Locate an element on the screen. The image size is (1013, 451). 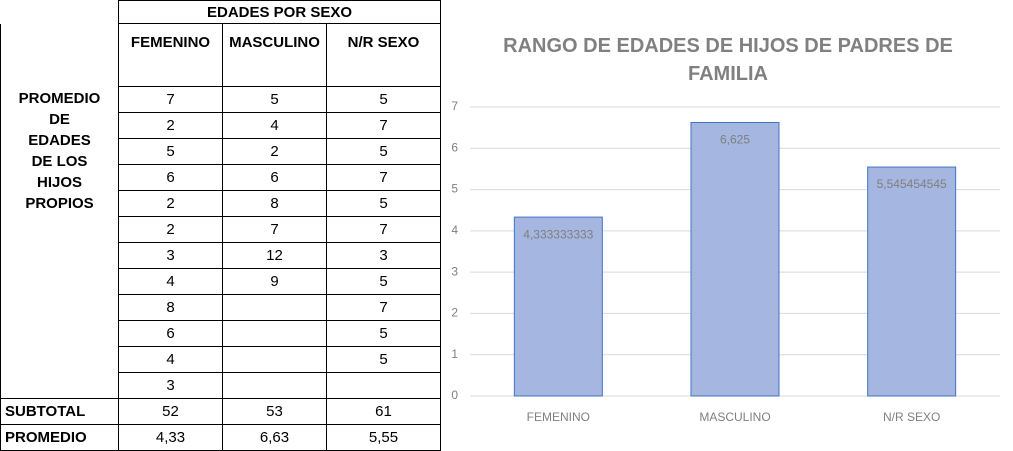
average-row: PROMEDIO 4,33 6,63 5,55 is located at coordinates (221, 437).